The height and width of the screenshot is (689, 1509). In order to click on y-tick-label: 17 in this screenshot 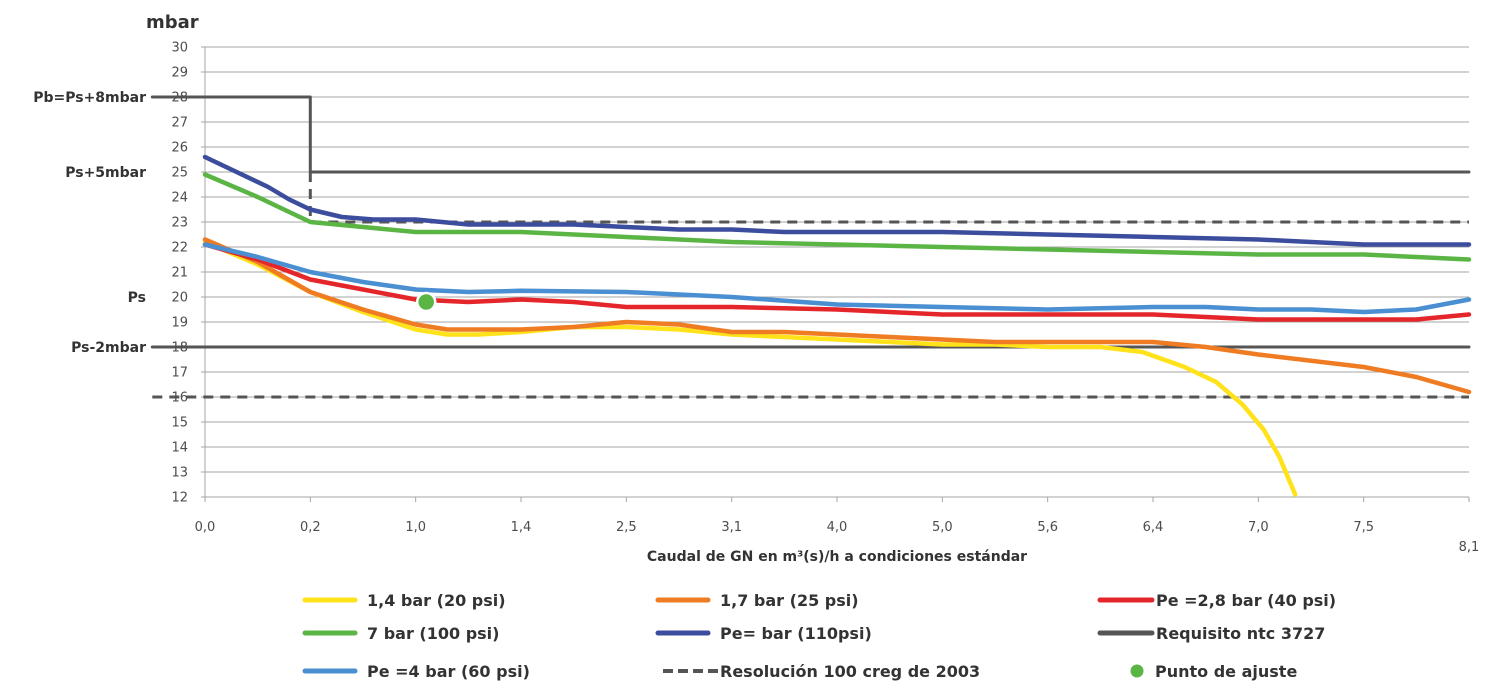, I will do `click(179, 373)`.